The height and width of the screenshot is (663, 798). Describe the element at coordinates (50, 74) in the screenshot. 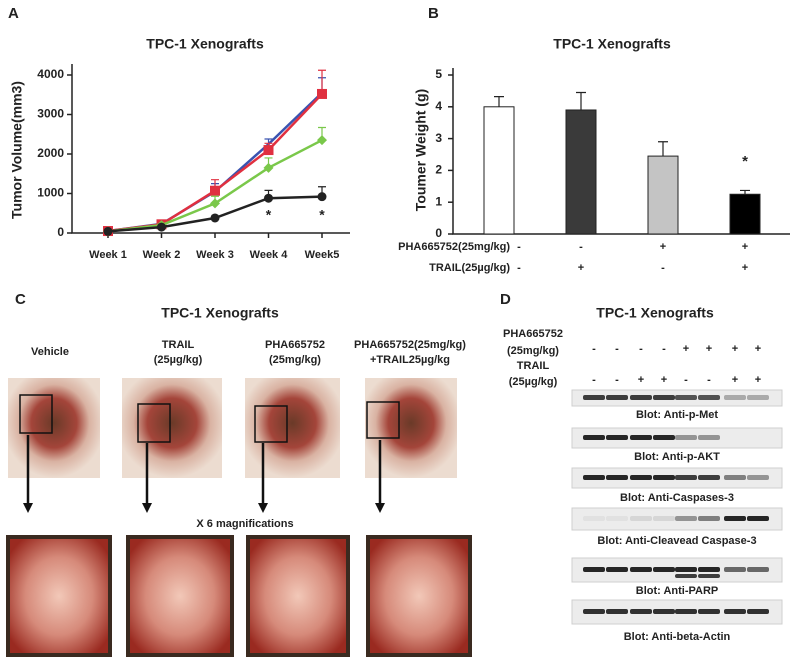

I see `y-tick-label: 4000` at that location.